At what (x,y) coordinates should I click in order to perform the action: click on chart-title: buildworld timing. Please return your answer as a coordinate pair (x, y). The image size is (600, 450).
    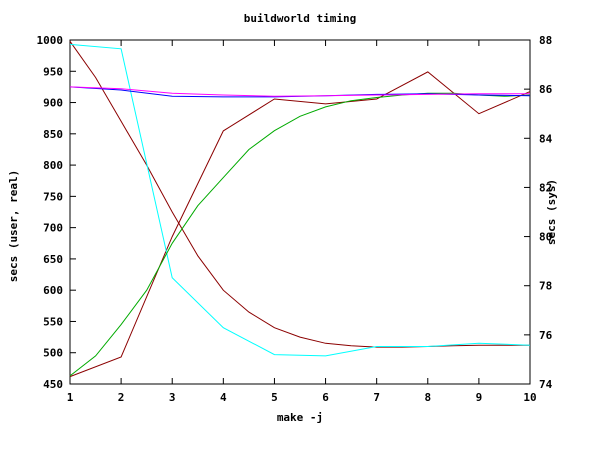
    Looking at the image, I should click on (300, 18).